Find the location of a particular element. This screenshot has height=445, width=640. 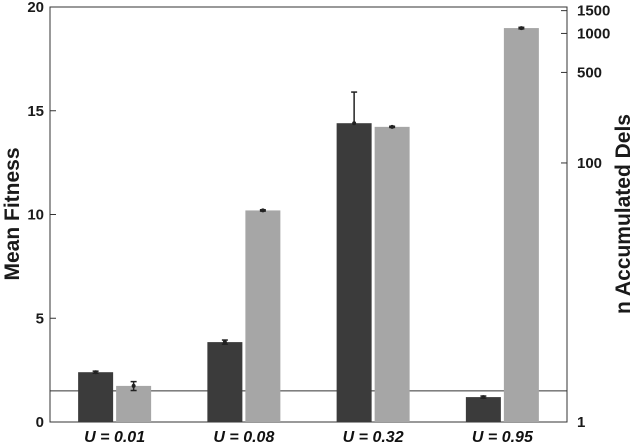

left-axis-tick-label: 15 is located at coordinates (35, 111).